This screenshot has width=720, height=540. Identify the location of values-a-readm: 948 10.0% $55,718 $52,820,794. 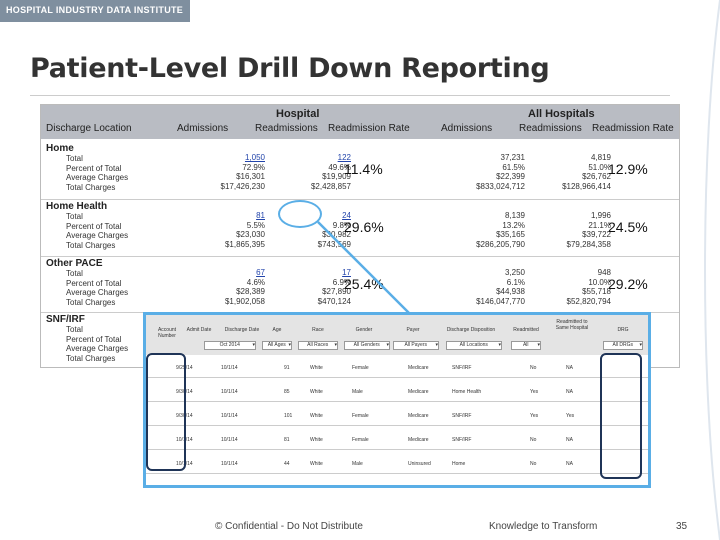
(561, 287).